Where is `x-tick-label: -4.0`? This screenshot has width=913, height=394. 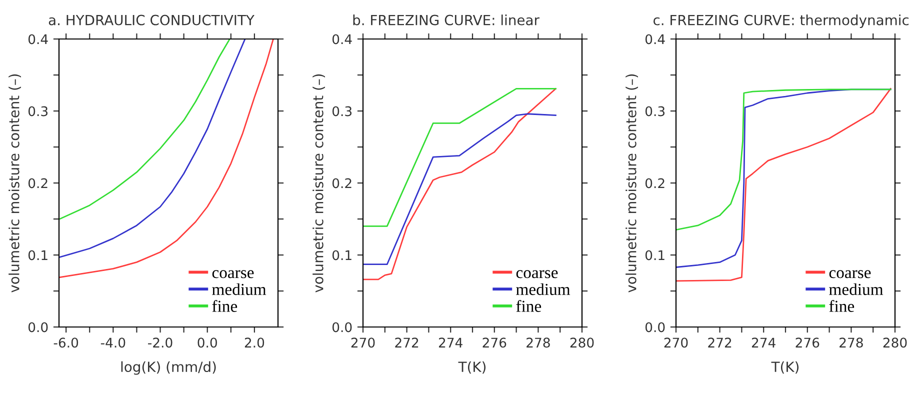 x-tick-label: -4.0 is located at coordinates (113, 343).